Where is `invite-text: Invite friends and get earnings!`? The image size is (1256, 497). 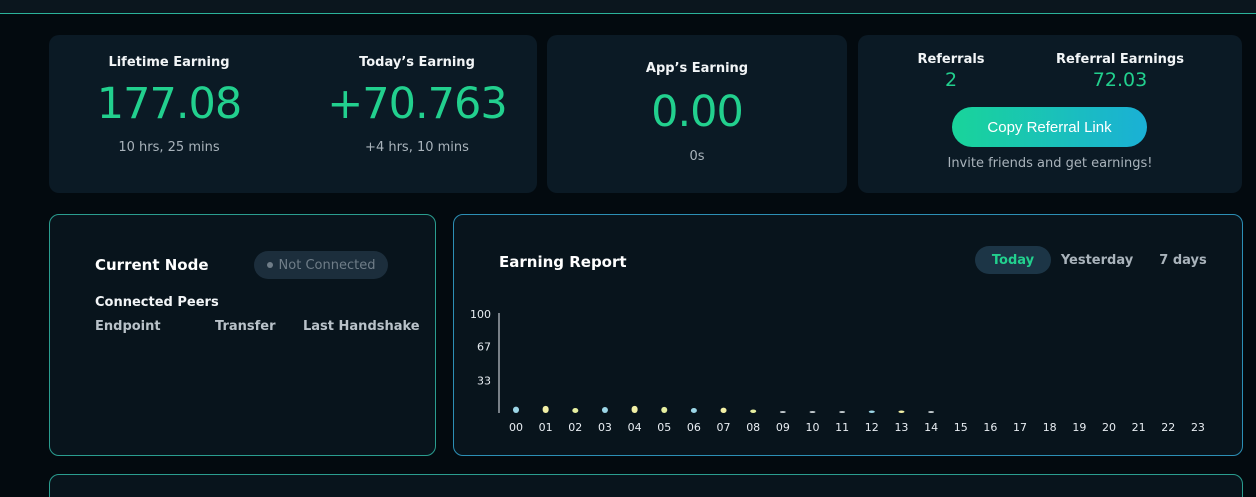 invite-text: Invite friends and get earnings! is located at coordinates (1050, 163).